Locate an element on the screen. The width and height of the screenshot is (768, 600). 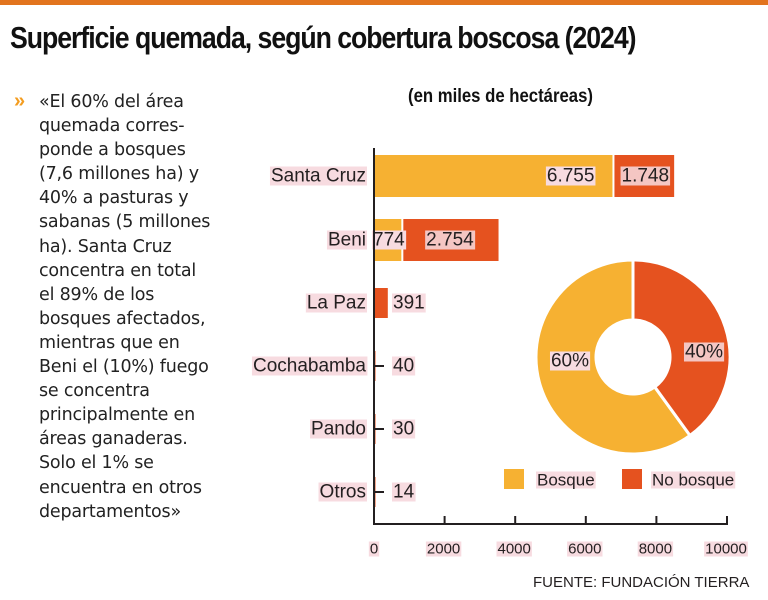
donut-slice-bosque is located at coordinates (613, 357).